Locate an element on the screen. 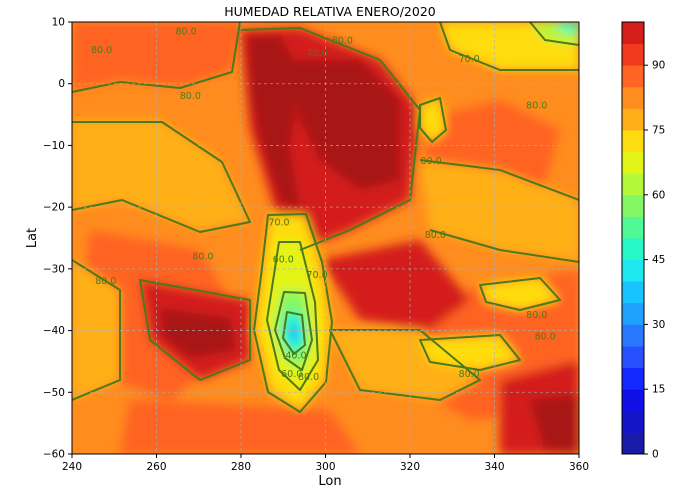  contour-line-east-ring is located at coordinates (520, 294).